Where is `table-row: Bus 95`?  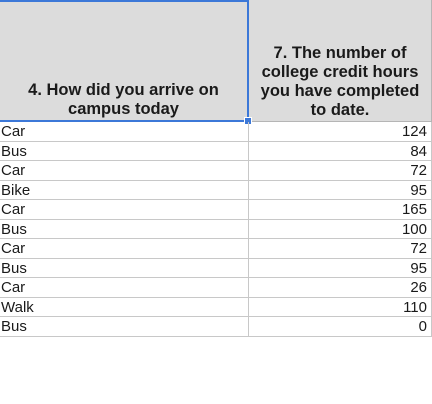 table-row: Bus 95 is located at coordinates (216, 268).